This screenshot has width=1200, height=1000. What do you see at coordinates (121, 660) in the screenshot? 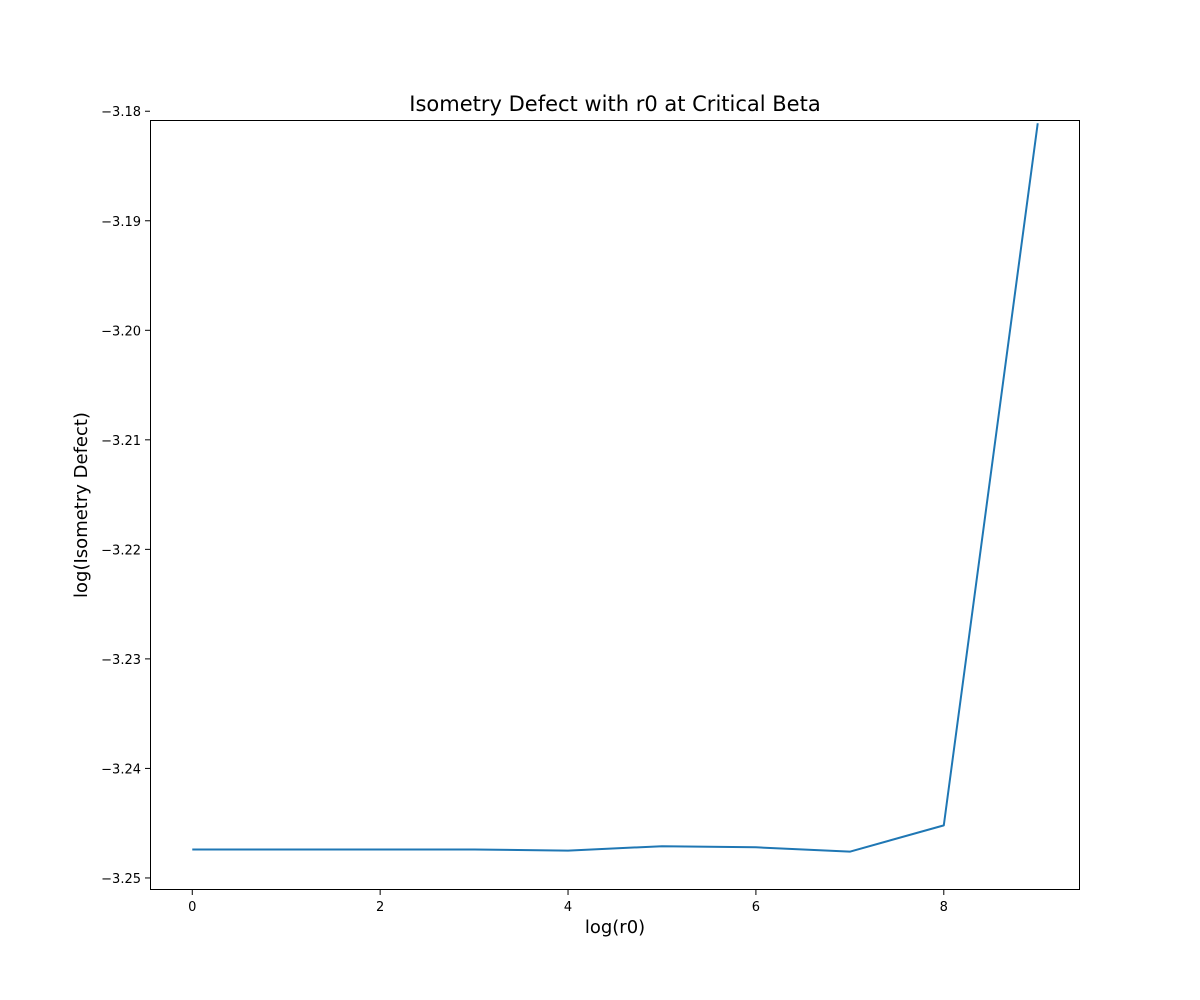
I see `y-tick-label: −3.23` at bounding box center [121, 660].